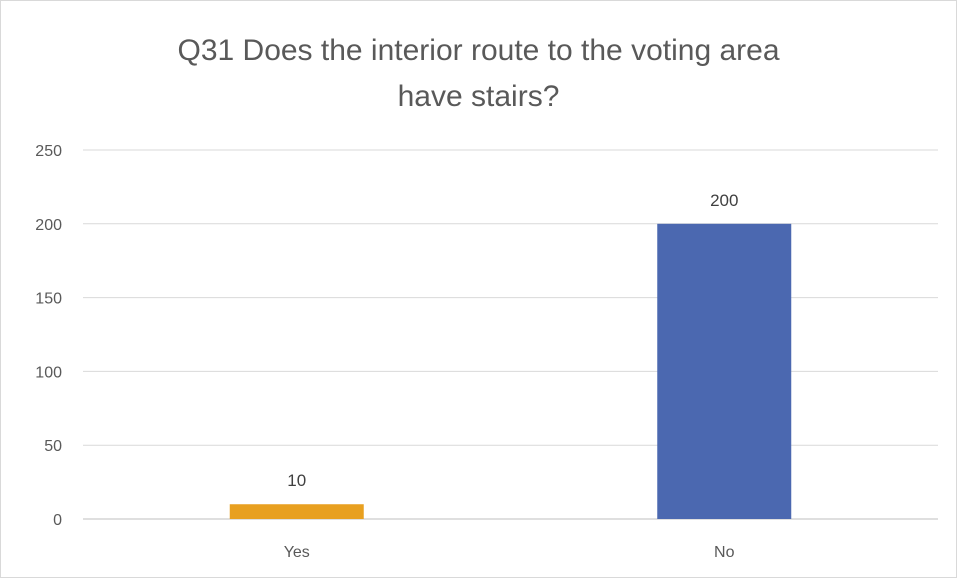  Describe the element at coordinates (478, 96) in the screenshot. I see `chart-title-line-2: have stairs?` at that location.